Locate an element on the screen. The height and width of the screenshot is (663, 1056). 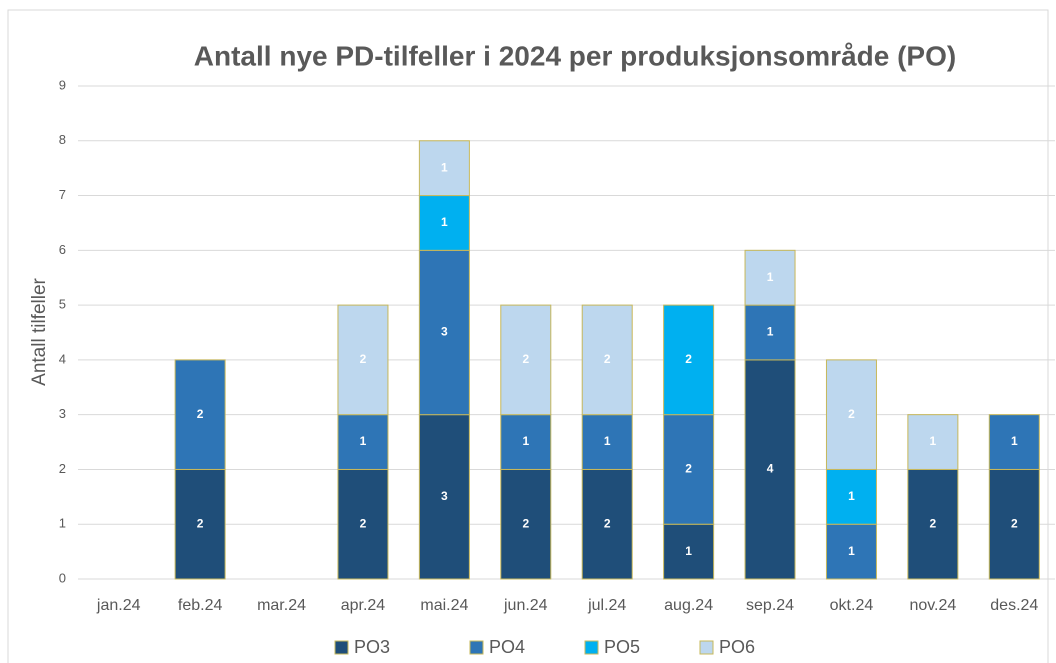
y-tick-label: 8 is located at coordinates (62, 139).